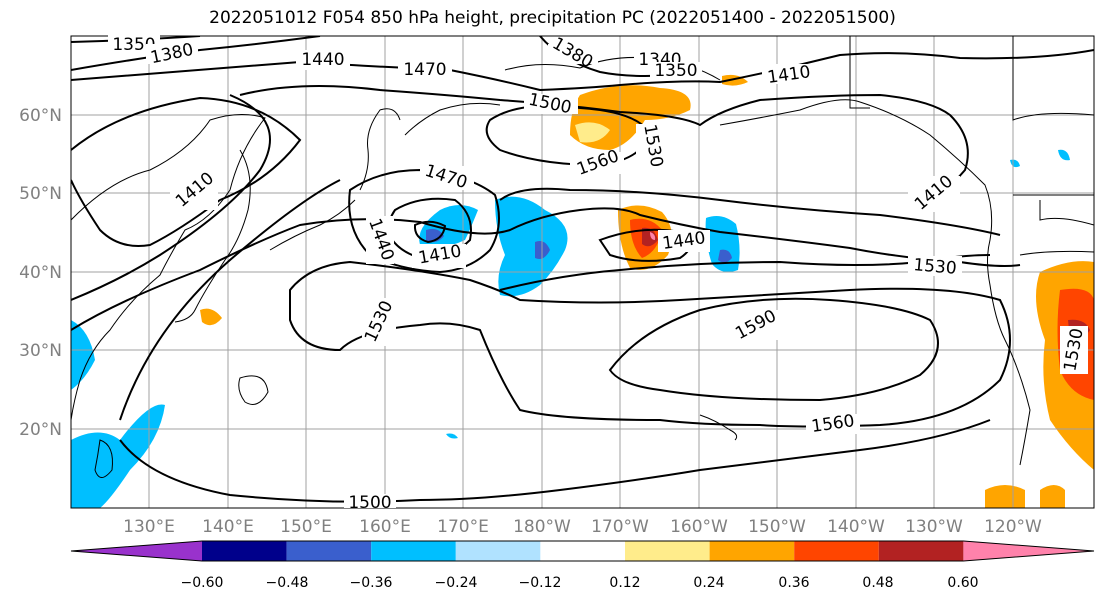 This screenshot has width=1105, height=601. Describe the element at coordinates (287, 583) in the screenshot. I see `colorbar-tick-label: −0.48` at that location.